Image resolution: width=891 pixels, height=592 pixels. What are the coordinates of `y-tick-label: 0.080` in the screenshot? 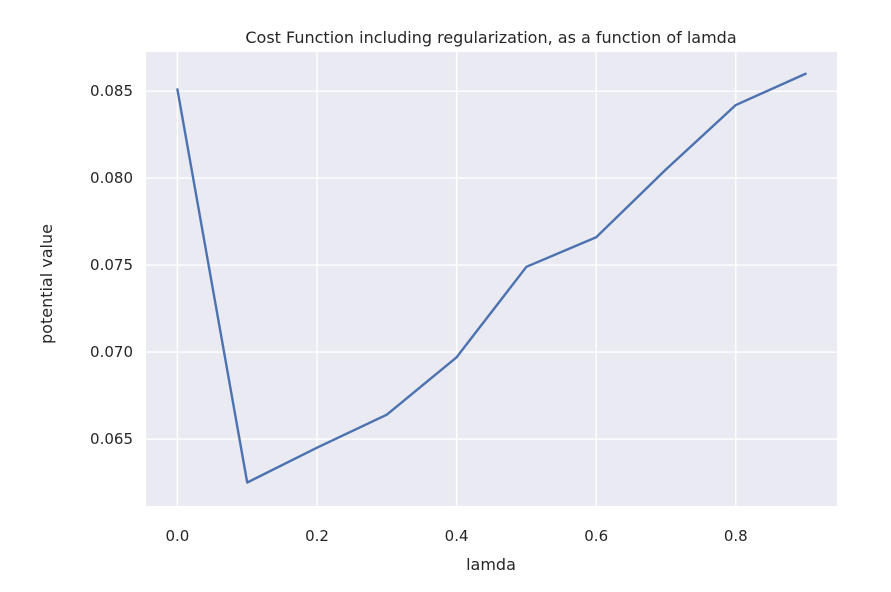 It's located at (111, 178).